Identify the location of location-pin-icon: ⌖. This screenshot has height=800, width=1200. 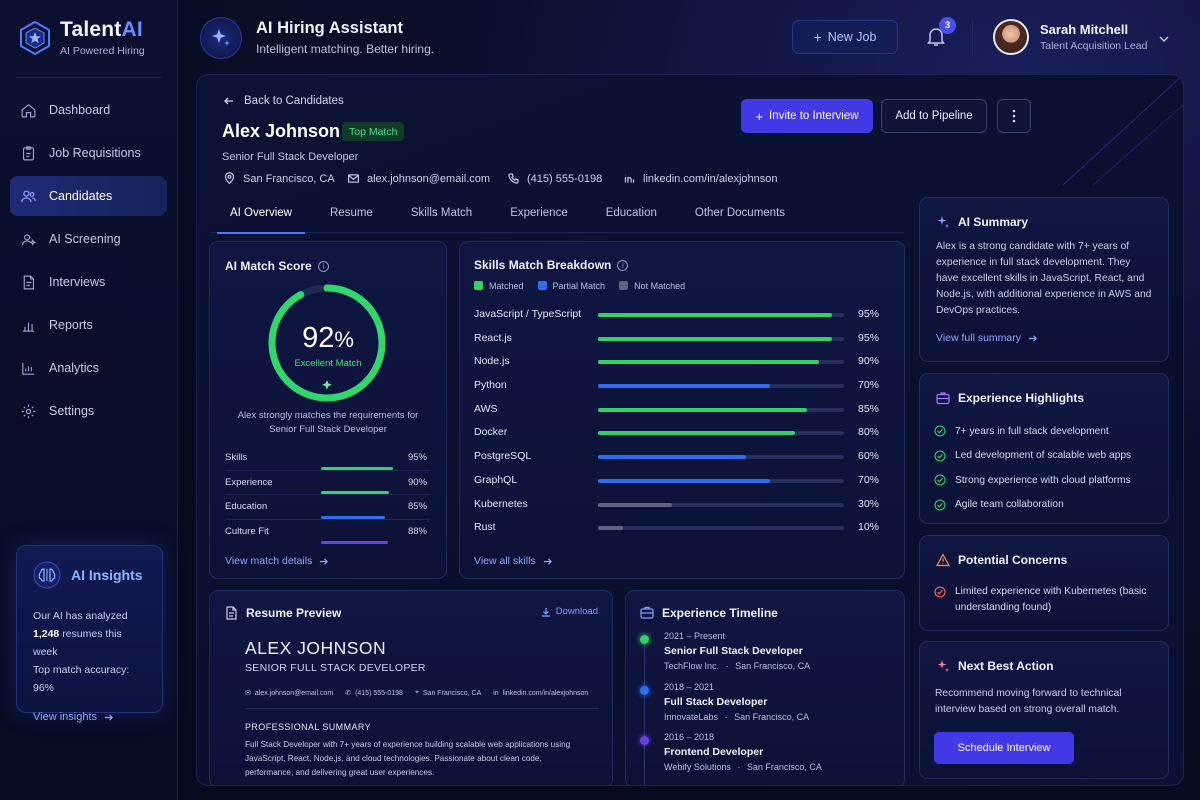
(416, 692).